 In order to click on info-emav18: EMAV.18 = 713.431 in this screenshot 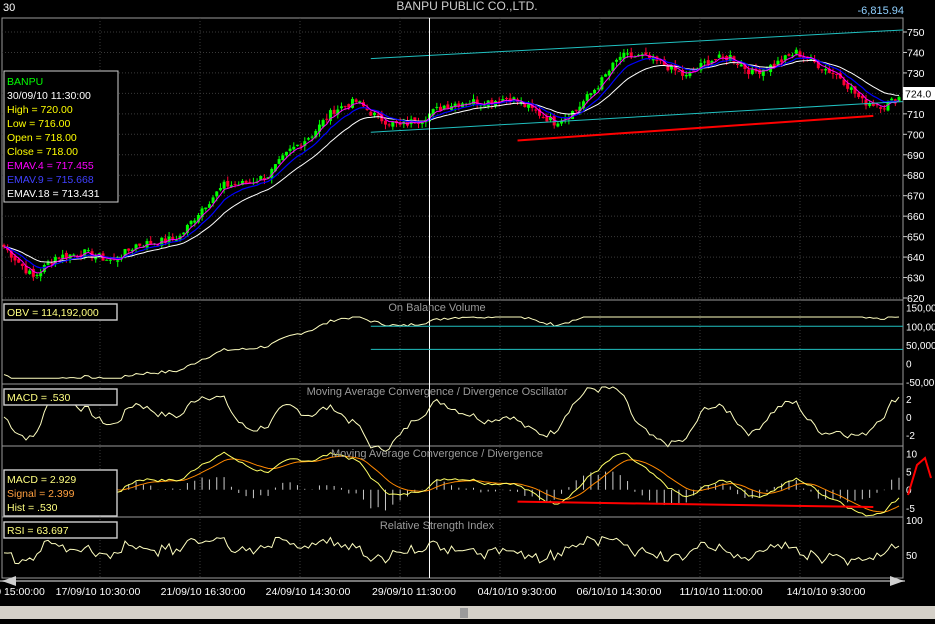, I will do `click(53, 194)`.